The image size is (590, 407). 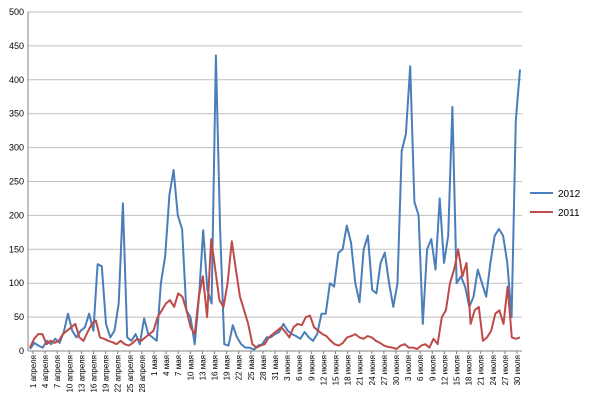 What do you see at coordinates (16, 114) in the screenshot?
I see `y-tick-label: 350` at bounding box center [16, 114].